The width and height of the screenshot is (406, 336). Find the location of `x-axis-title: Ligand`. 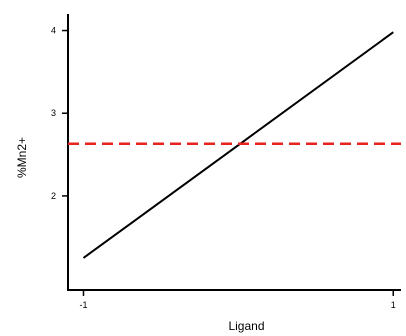

x-axis-title: Ligand is located at coordinates (246, 326).